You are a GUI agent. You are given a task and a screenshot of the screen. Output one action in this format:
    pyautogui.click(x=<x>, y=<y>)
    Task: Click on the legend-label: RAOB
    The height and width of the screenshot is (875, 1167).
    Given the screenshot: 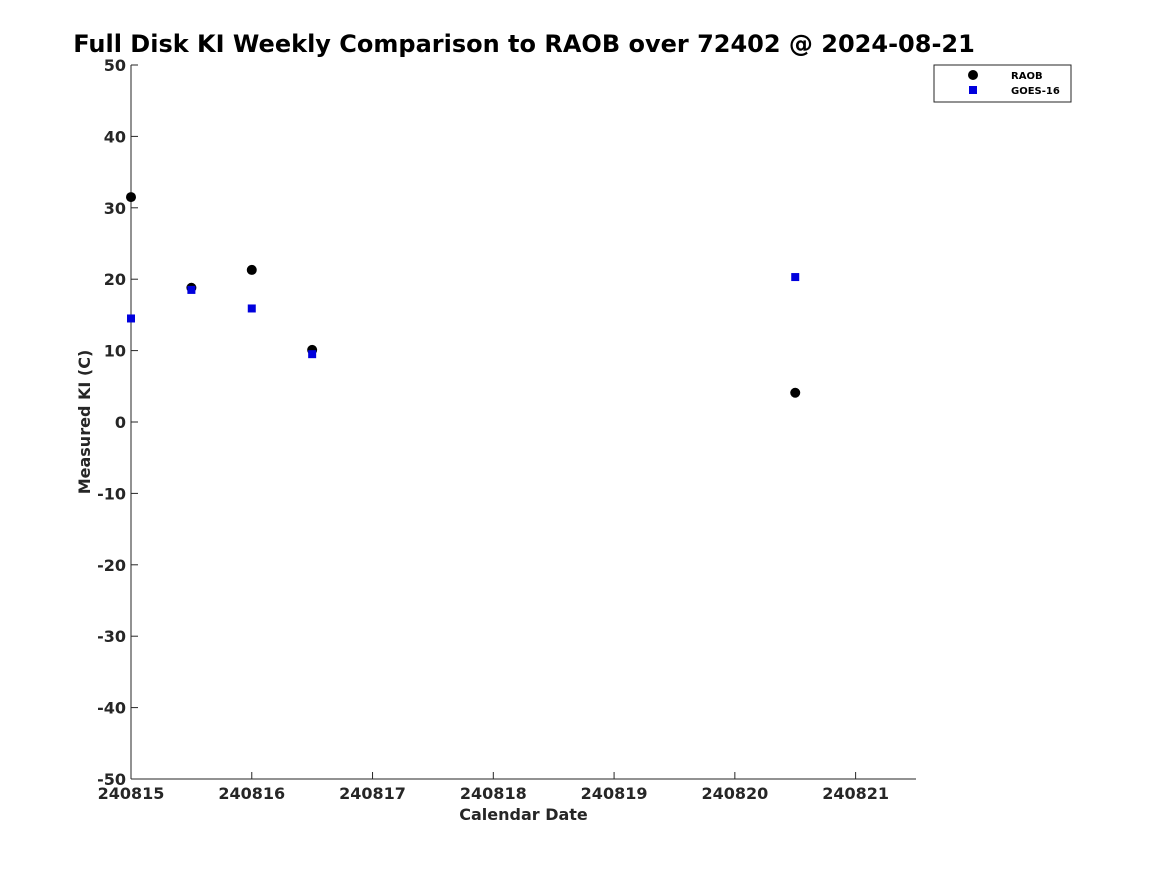 What is the action you would take?
    pyautogui.click(x=1027, y=76)
    